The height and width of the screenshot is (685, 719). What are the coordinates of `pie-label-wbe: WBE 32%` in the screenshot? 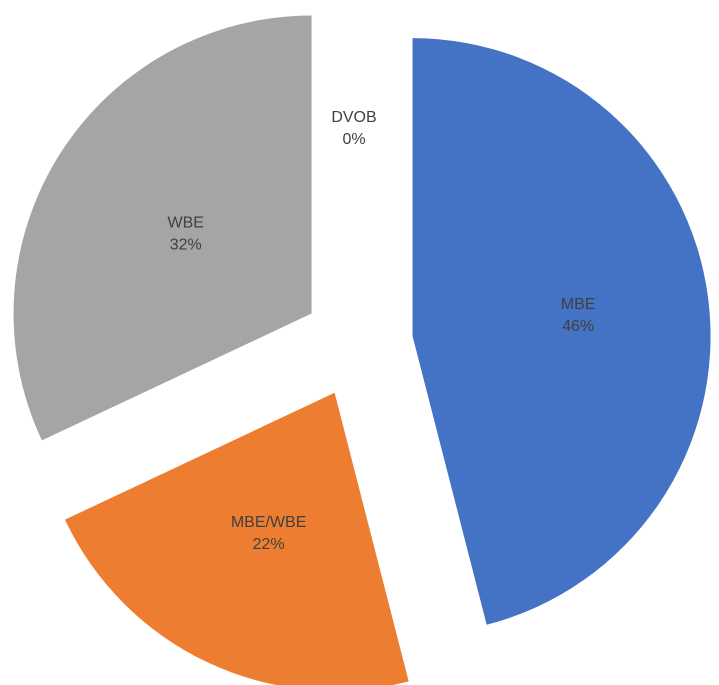 It's located at (186, 234).